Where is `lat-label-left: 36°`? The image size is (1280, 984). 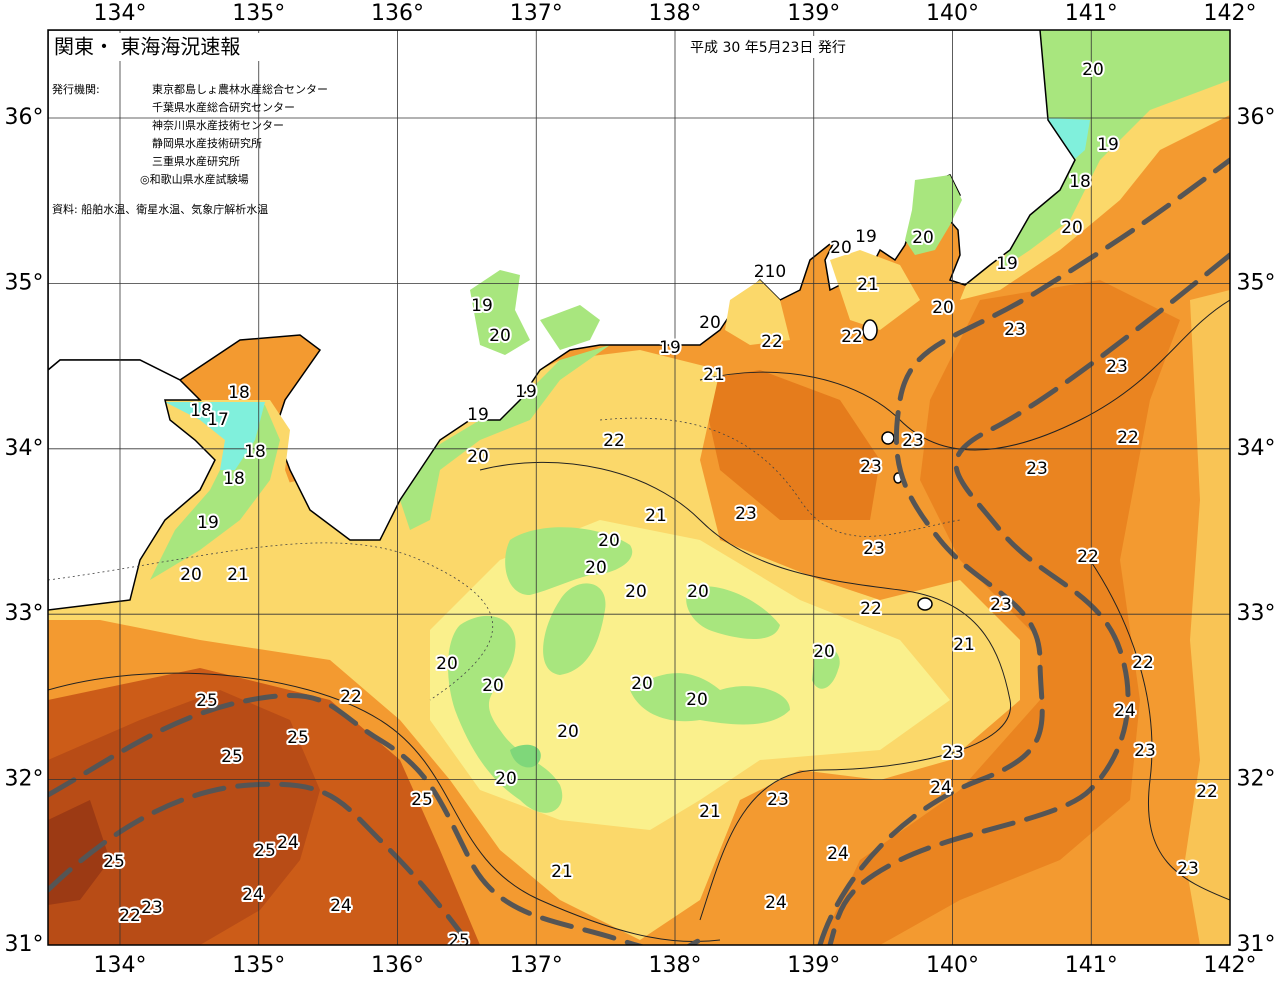 lat-label-left: 36° is located at coordinates (24, 117).